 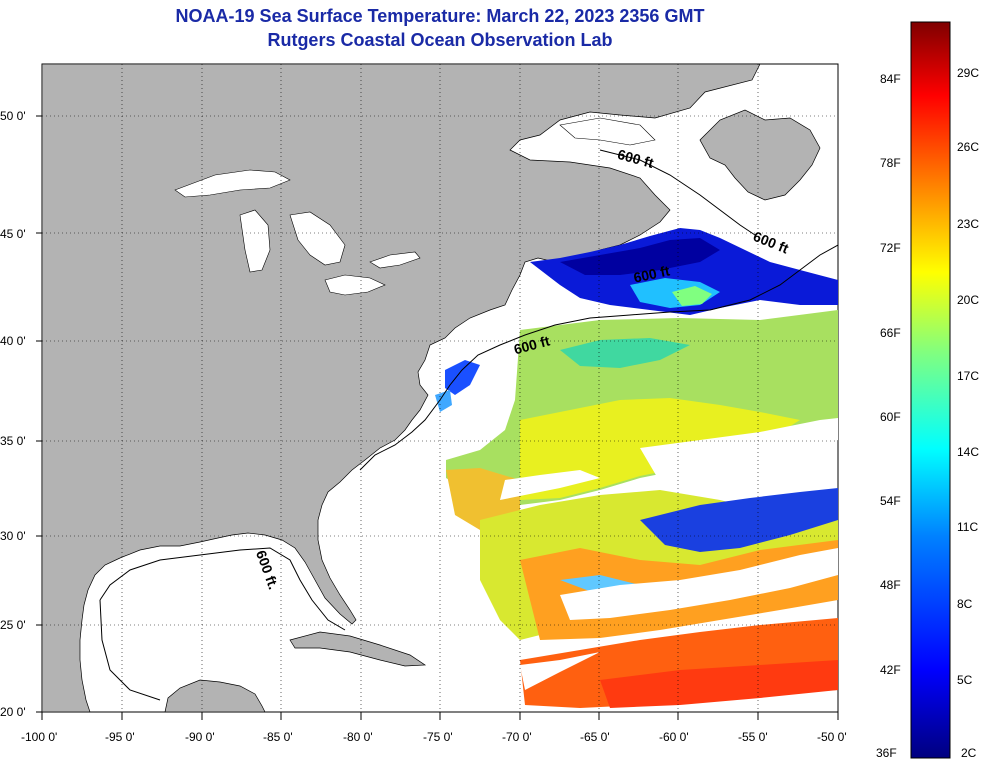 What do you see at coordinates (890, 585) in the screenshot?
I see `colorbar-f-label: 48F` at bounding box center [890, 585].